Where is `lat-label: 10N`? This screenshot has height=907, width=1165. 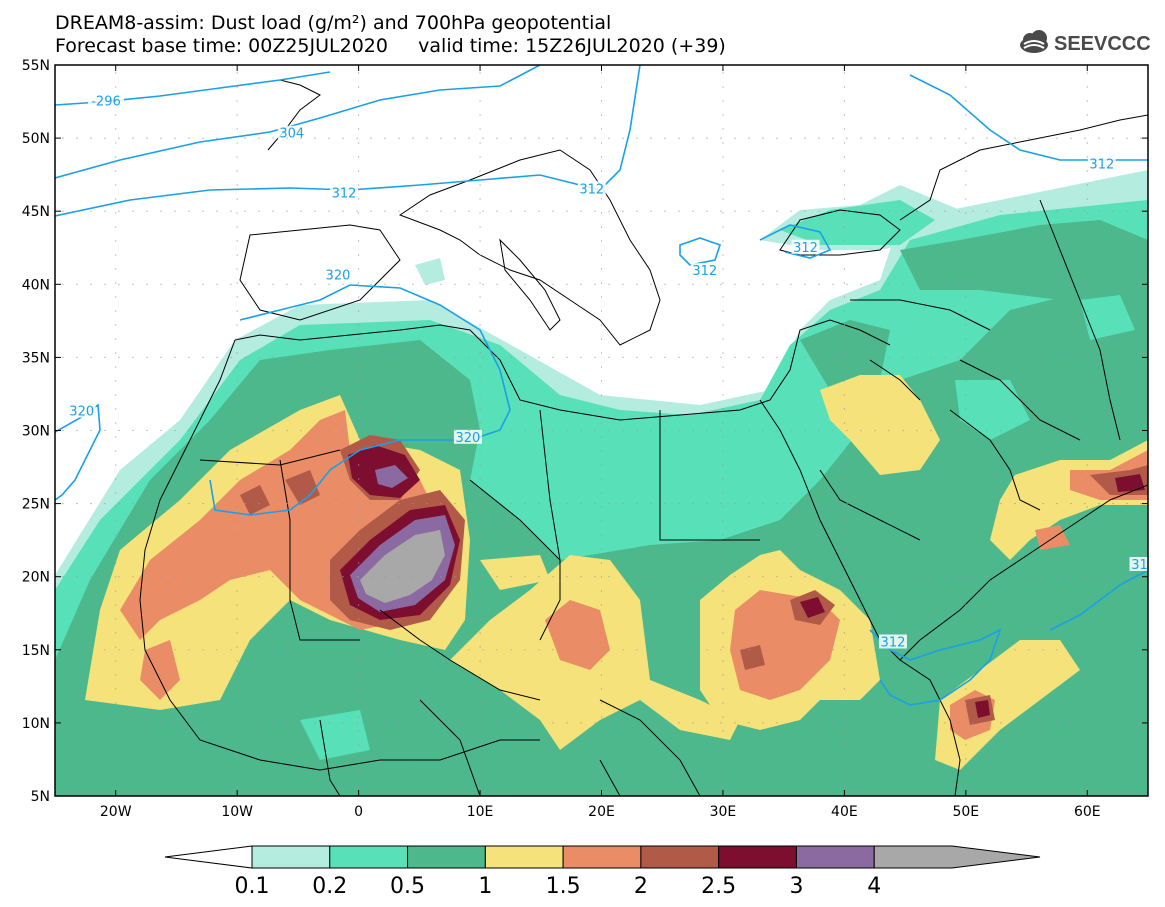
lat-label: 10N is located at coordinates (36, 724).